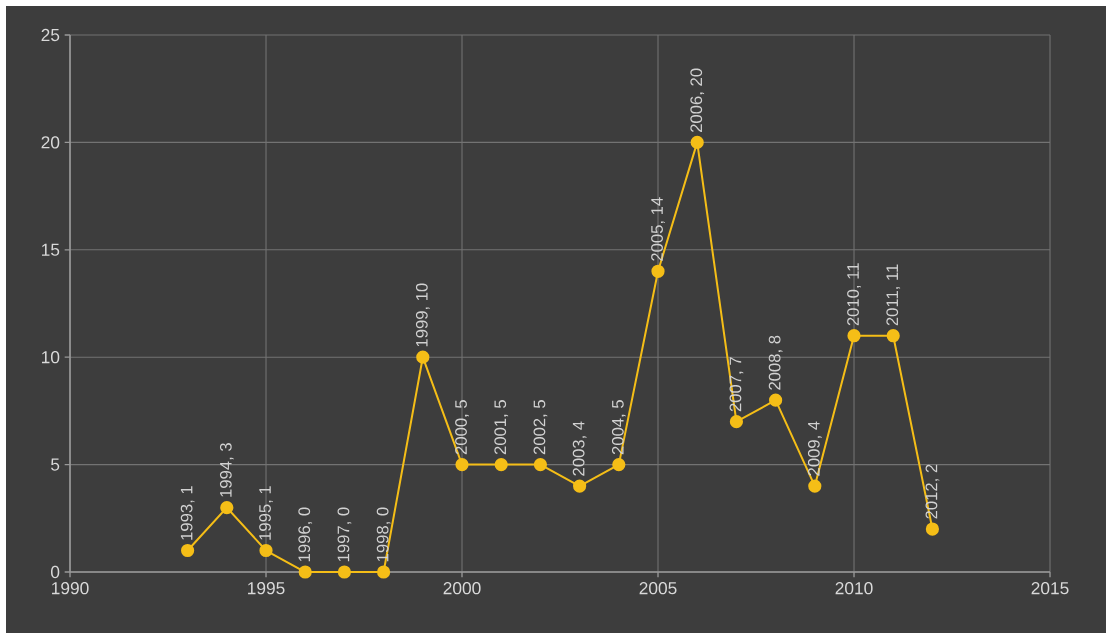 The image size is (1106, 633). I want to click on data-label: 2003, 4, so click(579, 448).